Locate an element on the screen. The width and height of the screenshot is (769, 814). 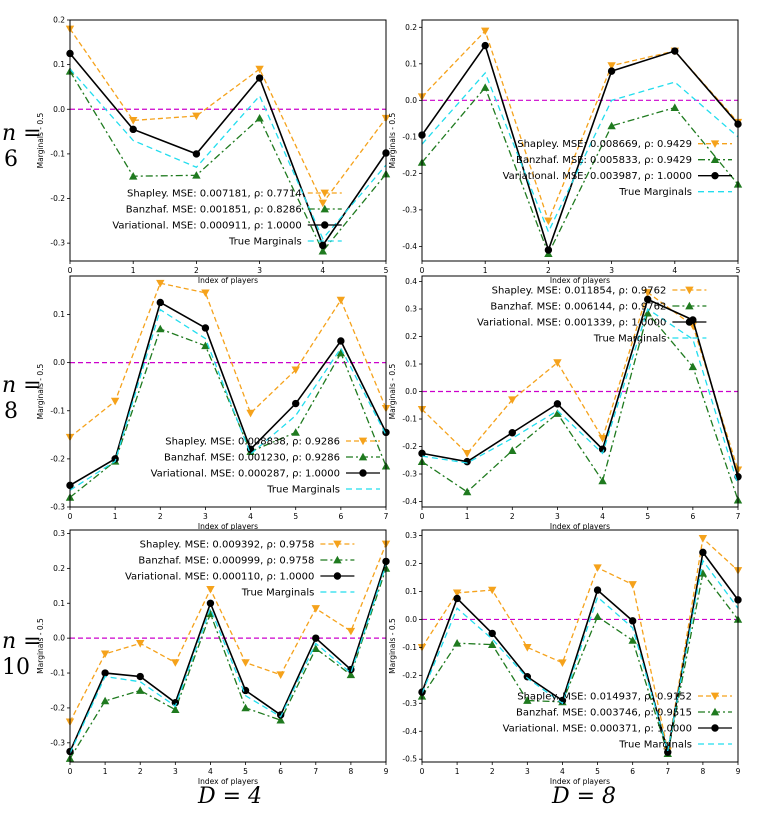
x-tick-label: 9 is located at coordinates (386, 771).